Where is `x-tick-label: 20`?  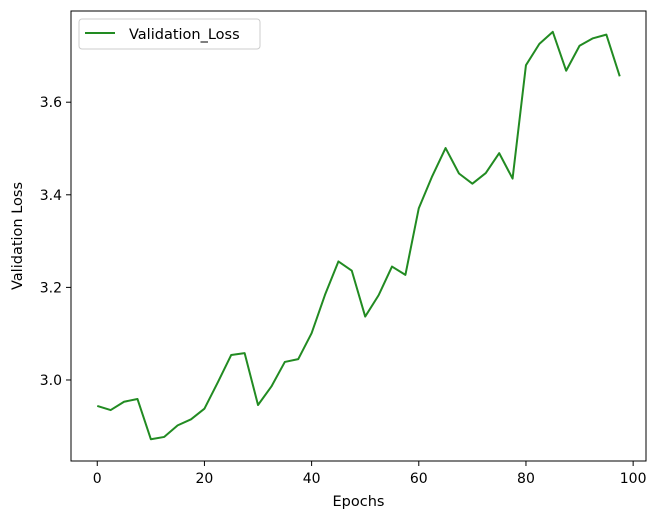
x-tick-label: 20 is located at coordinates (205, 479).